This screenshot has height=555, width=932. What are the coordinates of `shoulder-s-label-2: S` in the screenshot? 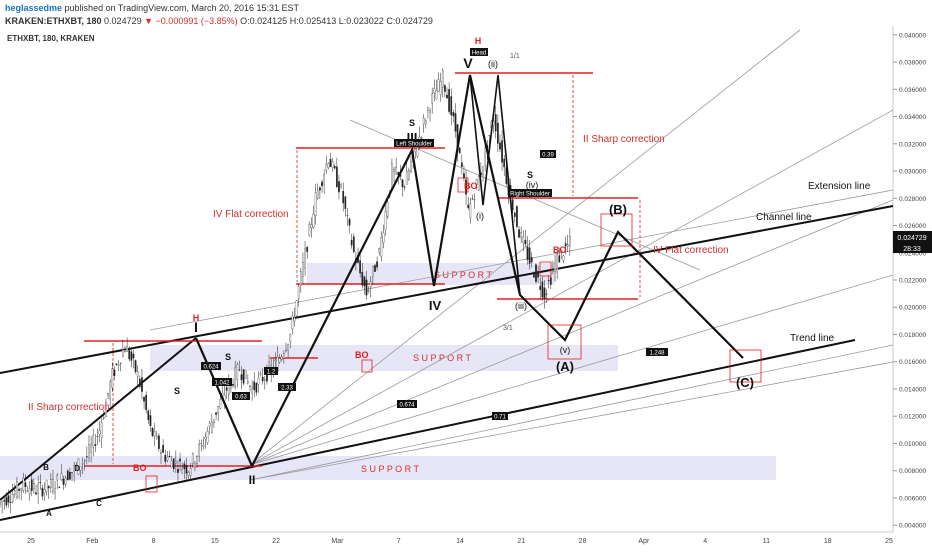 It's located at (530, 175).